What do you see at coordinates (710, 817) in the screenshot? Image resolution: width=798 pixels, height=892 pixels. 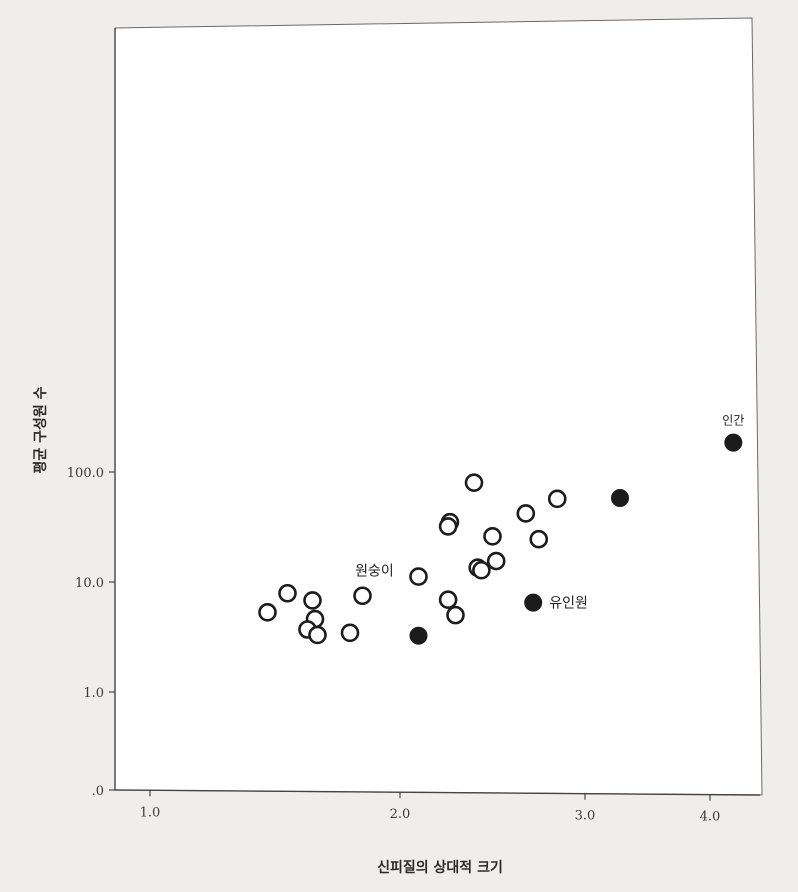 I see `x-tick-label: 4.0` at bounding box center [710, 817].